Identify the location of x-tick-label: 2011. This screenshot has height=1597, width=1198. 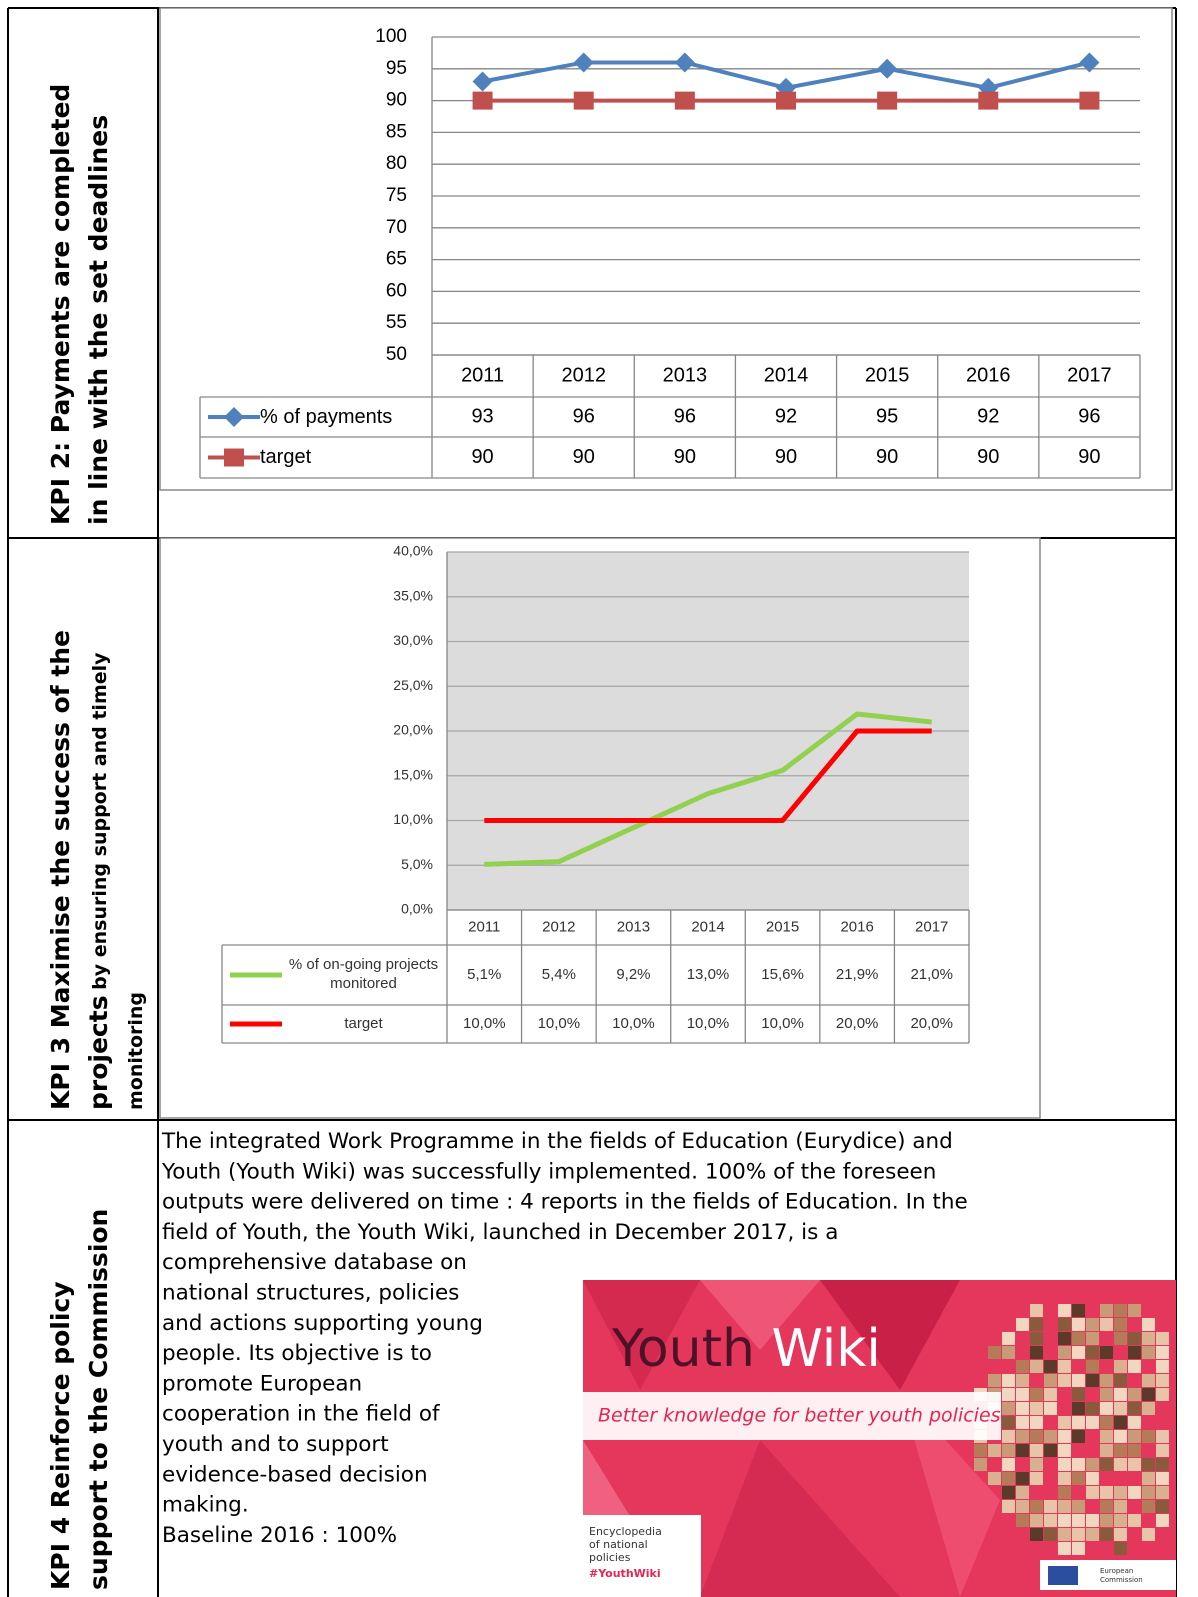
(484, 926).